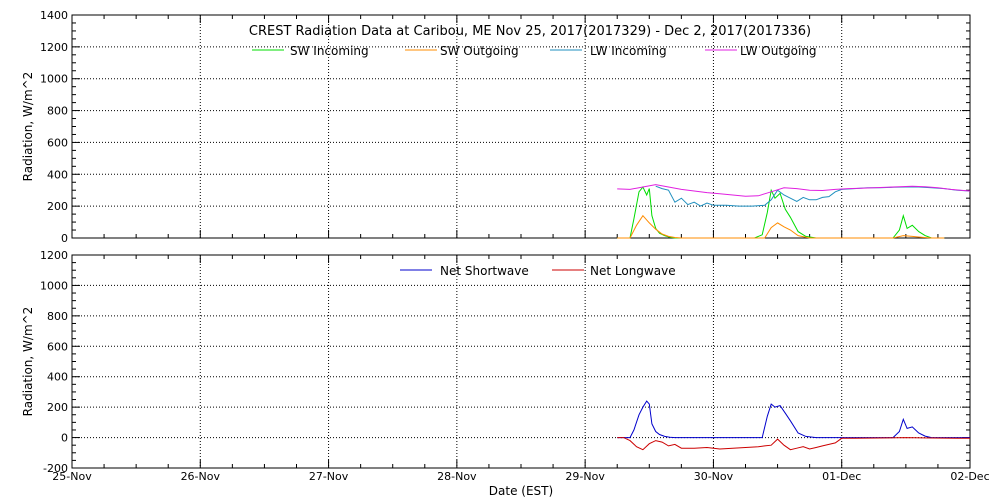 Image resolution: width=1000 pixels, height=500 pixels. I want to click on series-line-sw-incoming, so click(781, 212).